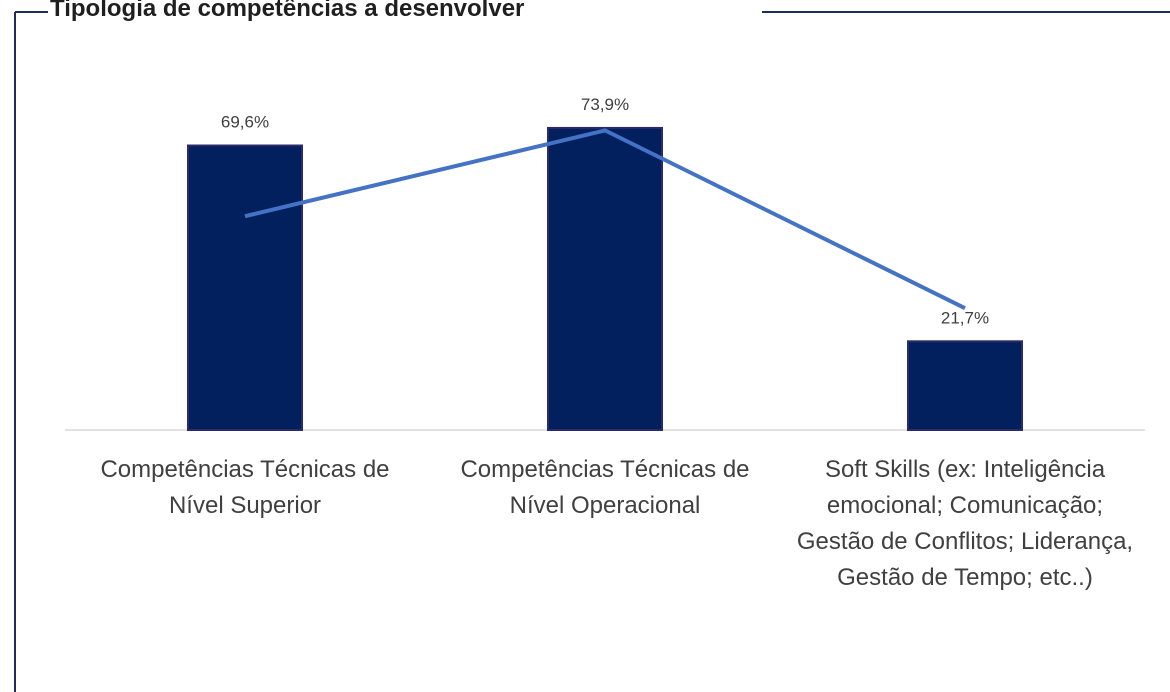 The width and height of the screenshot is (1170, 692). Describe the element at coordinates (965, 317) in the screenshot. I see `data-label: 21,7%` at that location.